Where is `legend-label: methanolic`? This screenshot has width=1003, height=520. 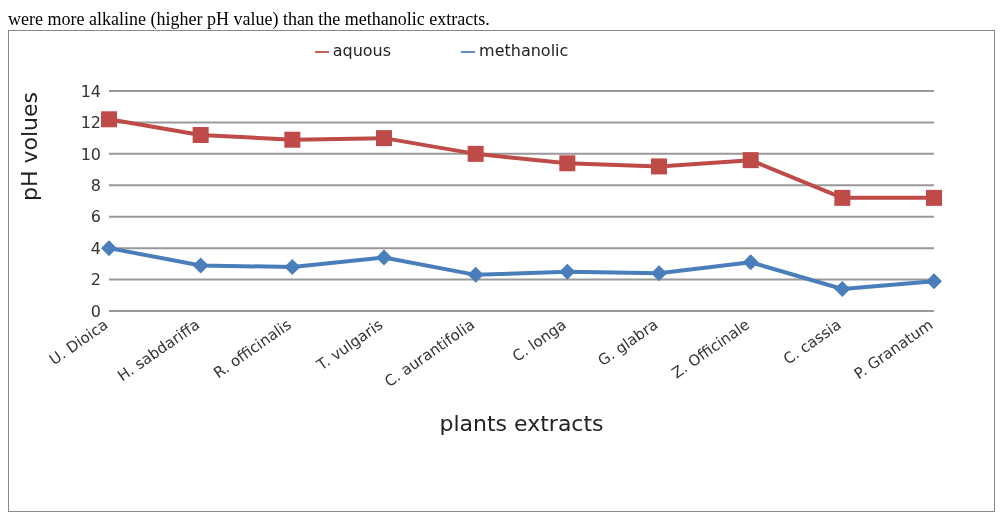 legend-label: methanolic is located at coordinates (524, 50).